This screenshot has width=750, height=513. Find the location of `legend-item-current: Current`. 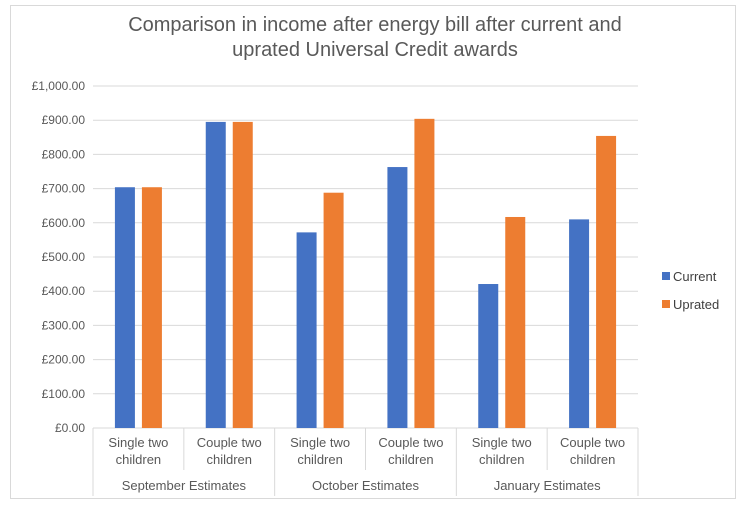

legend-item-current: Current is located at coordinates (690, 276).